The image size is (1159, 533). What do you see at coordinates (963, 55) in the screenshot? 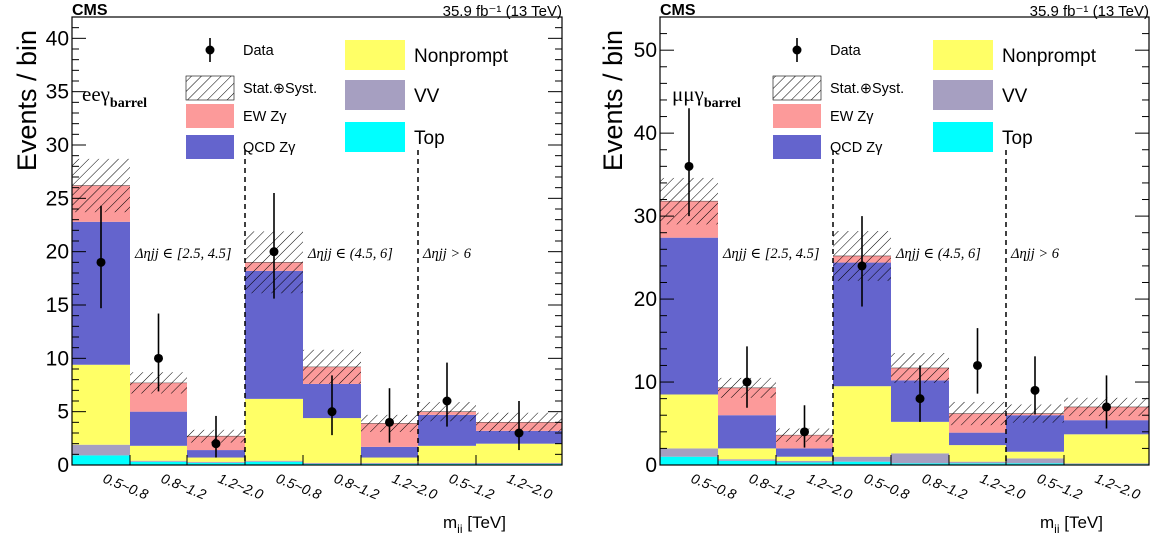
I see `legend-swatch-nonprompt` at bounding box center [963, 55].